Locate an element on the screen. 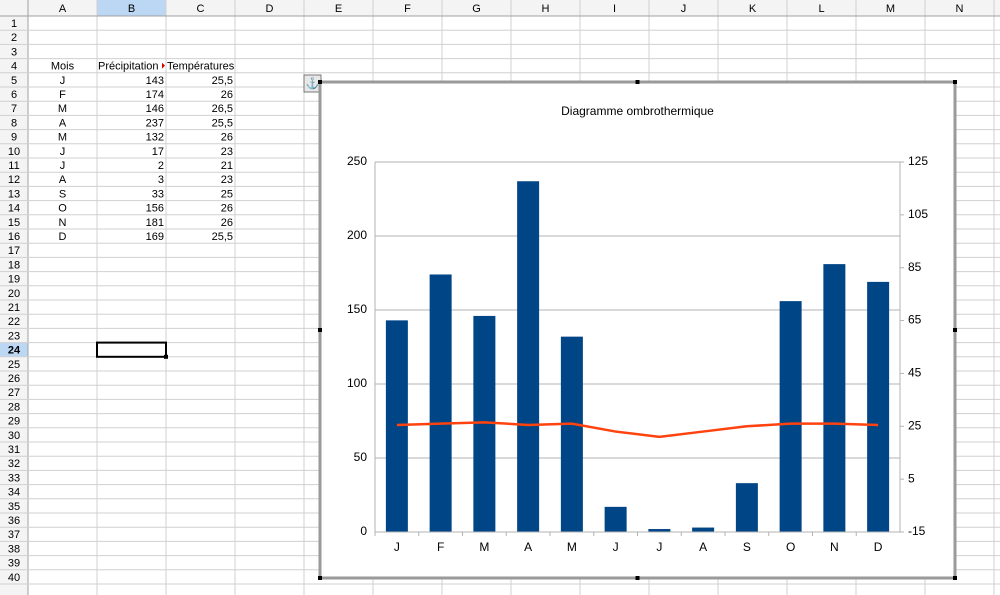 Image resolution: width=1000 pixels, height=595 pixels. column-header: L is located at coordinates (821, 9).